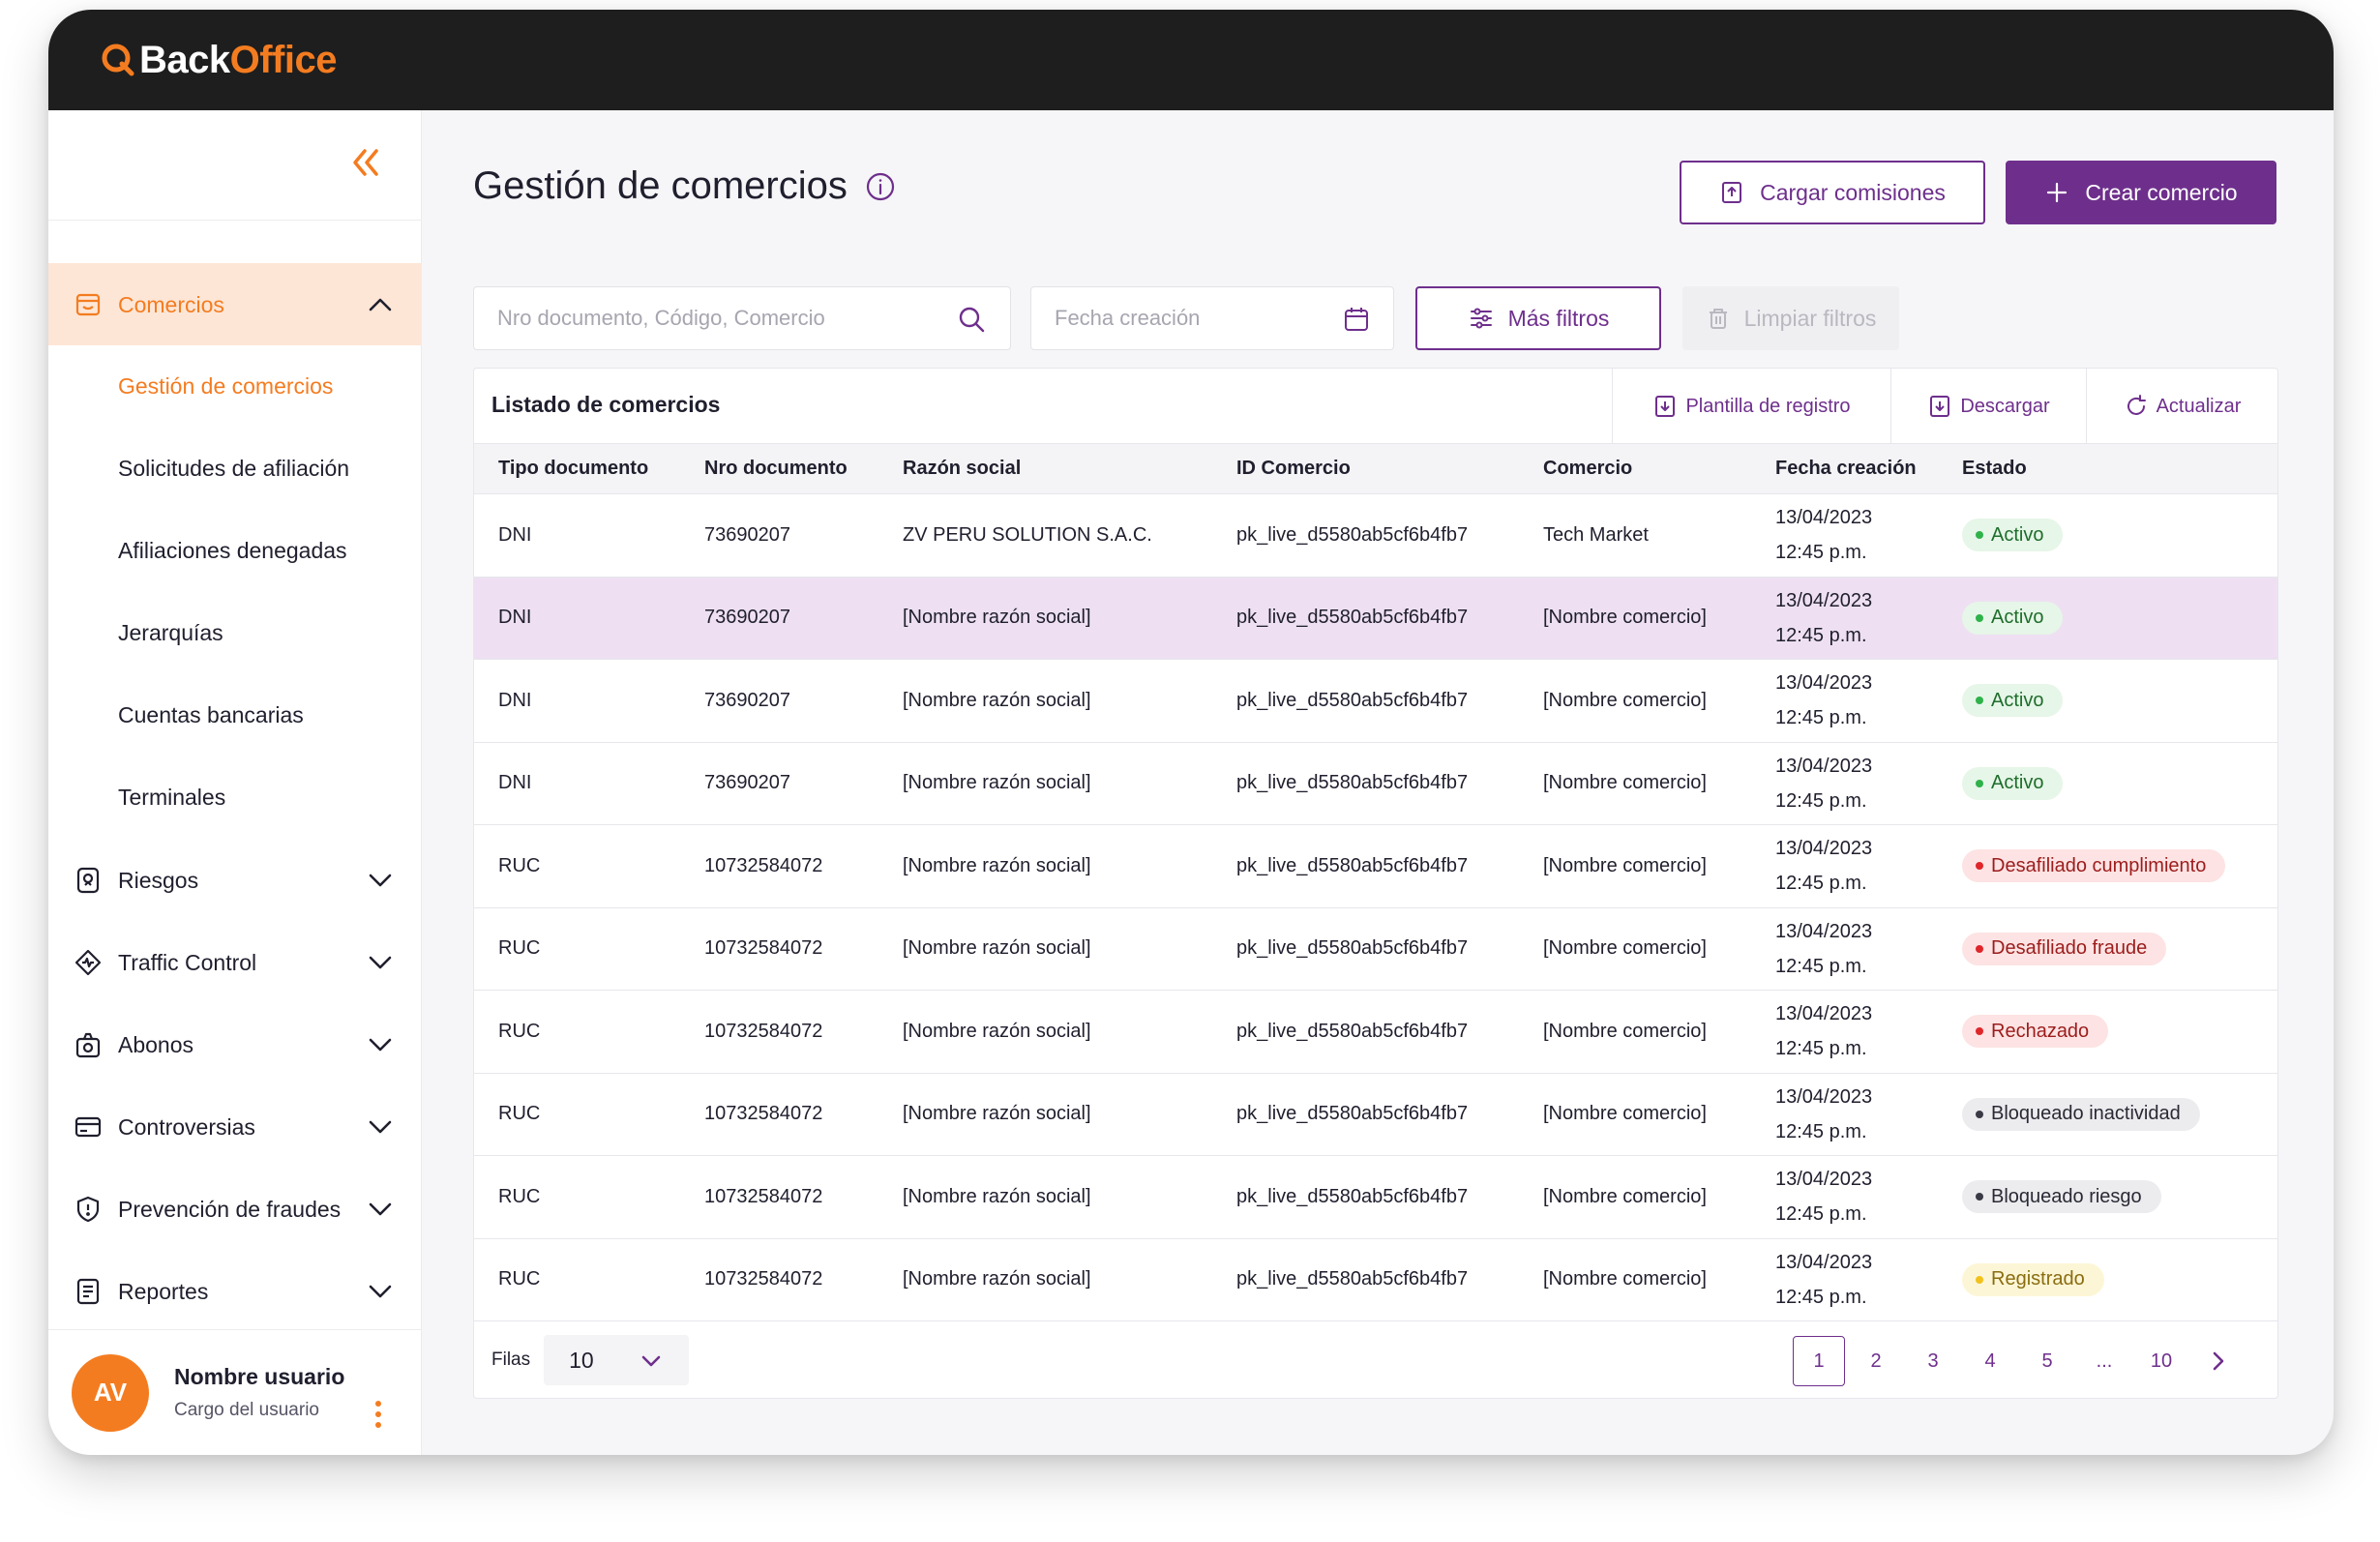 The width and height of the screenshot is (2380, 1542). I want to click on page-button: 4, so click(1990, 1360).